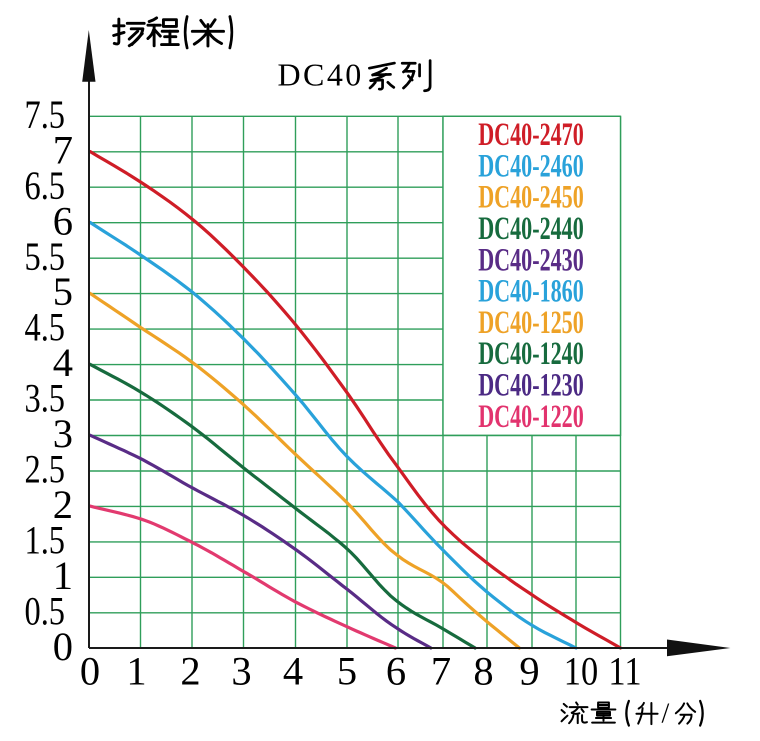 This screenshot has height=741, width=760. What do you see at coordinates (531, 354) in the screenshot?
I see `svg-text: DC40-1240` at bounding box center [531, 354].